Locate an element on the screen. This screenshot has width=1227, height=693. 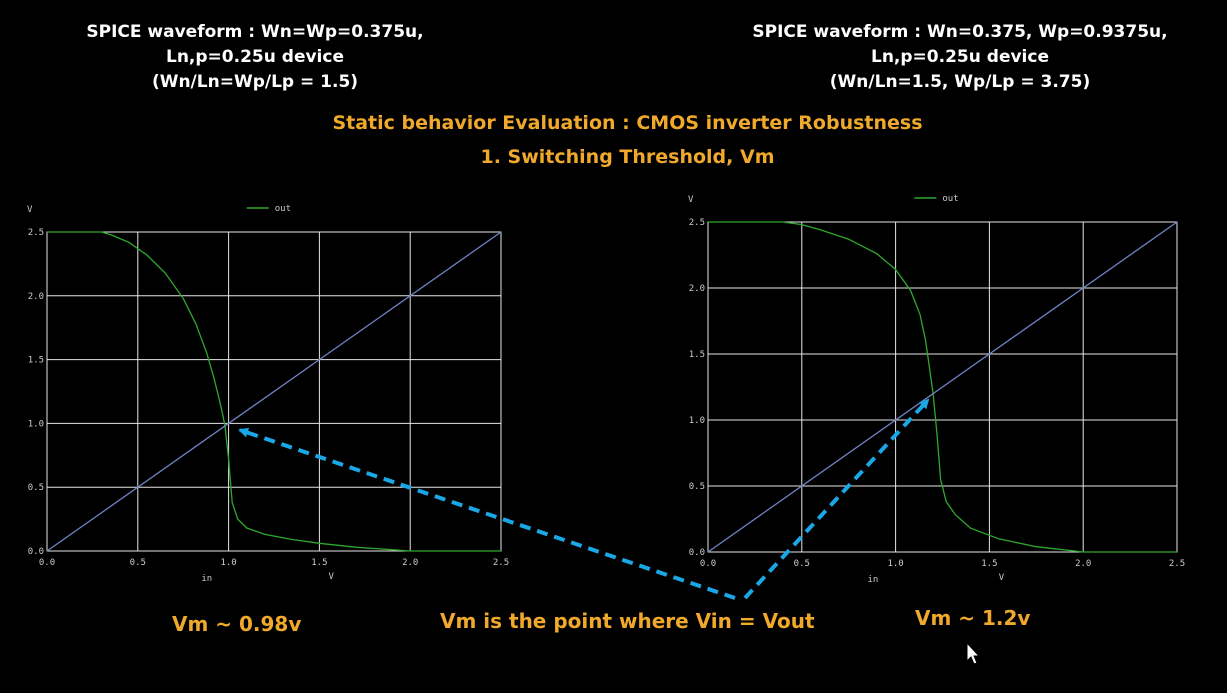
mouse-cursor-icon is located at coordinates (973, 653).